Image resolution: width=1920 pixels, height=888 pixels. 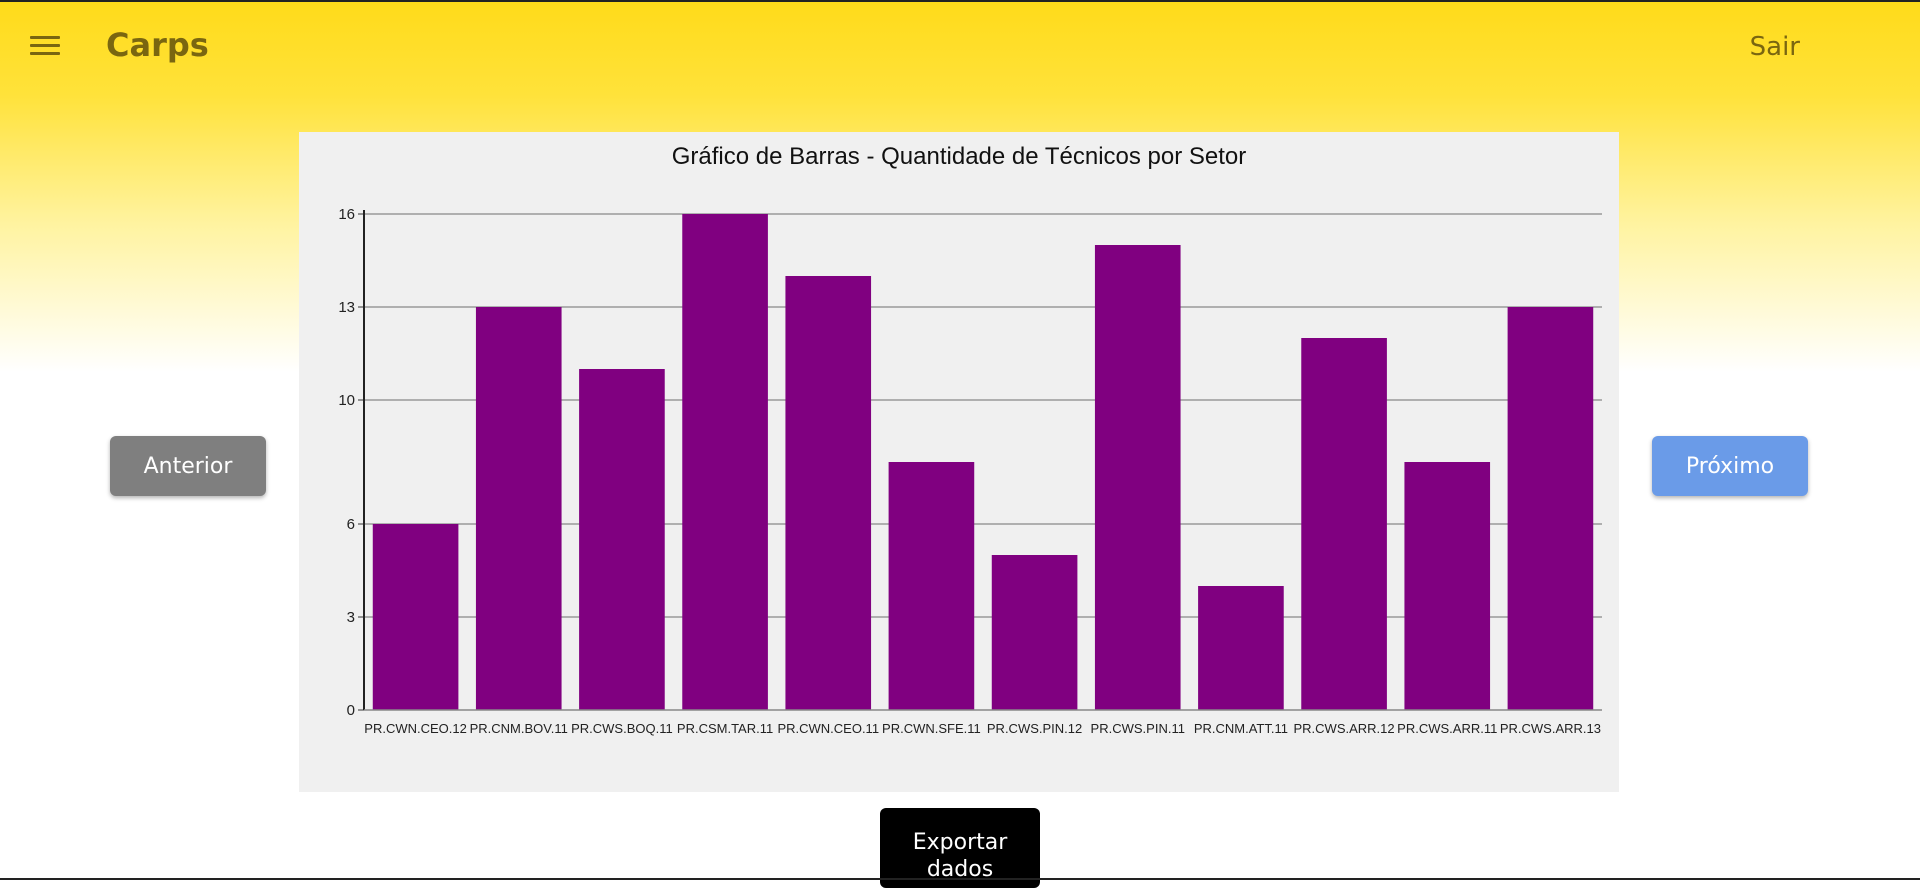 What do you see at coordinates (351, 617) in the screenshot?
I see `y-tick-label: 3` at bounding box center [351, 617].